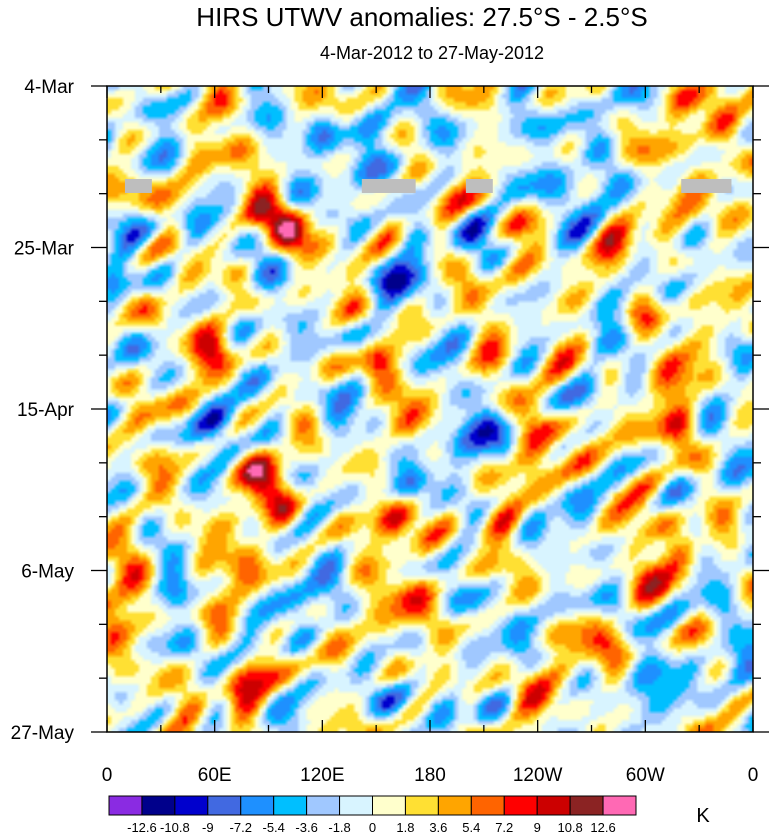 This screenshot has width=774, height=834. I want to click on colorbar-label: -3.6, so click(306, 827).